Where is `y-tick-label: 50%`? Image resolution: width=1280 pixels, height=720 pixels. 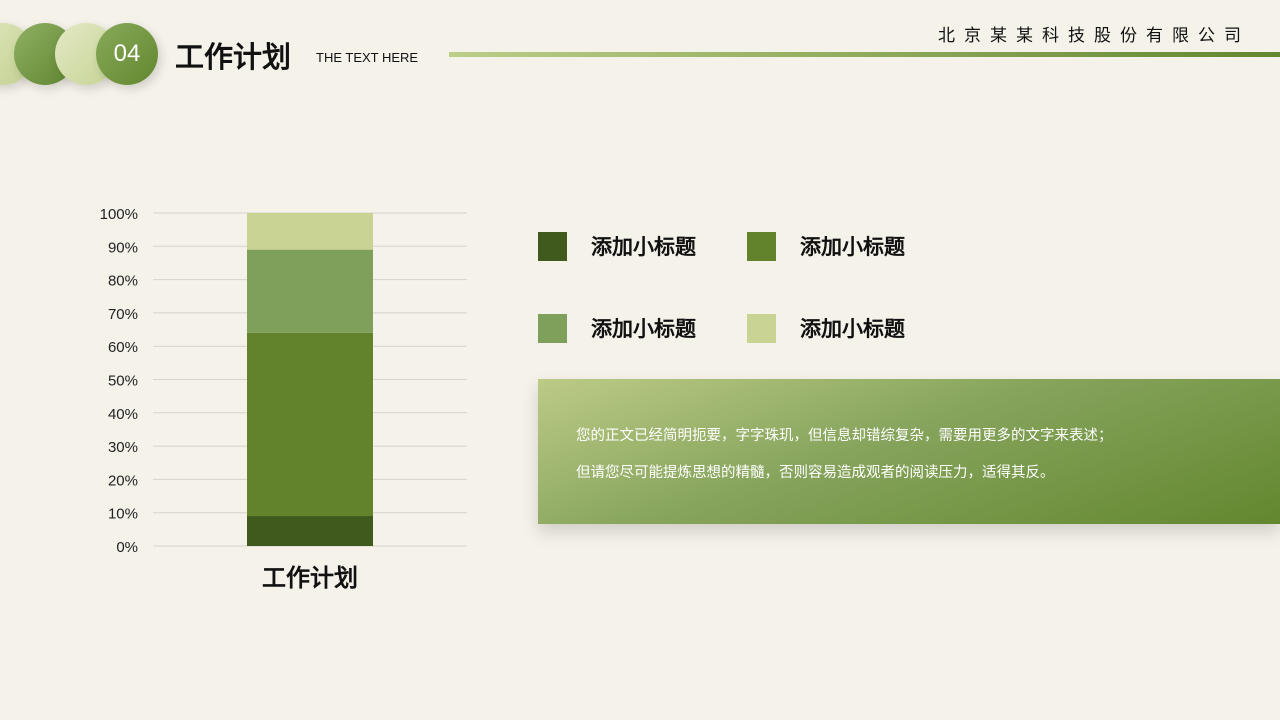
y-tick-label: 50% is located at coordinates (123, 381).